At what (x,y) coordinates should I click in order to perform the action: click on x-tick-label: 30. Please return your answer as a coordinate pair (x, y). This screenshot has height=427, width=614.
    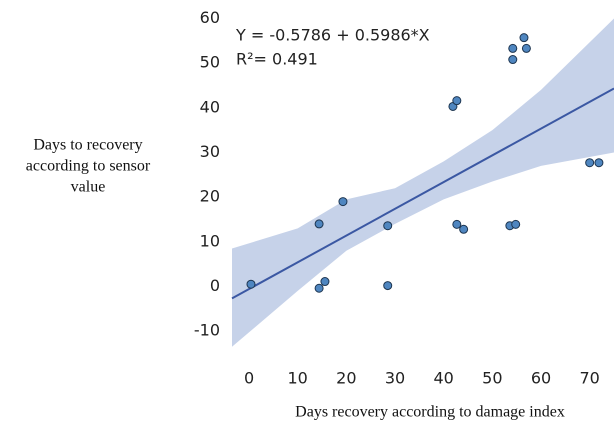
    Looking at the image, I should click on (395, 378).